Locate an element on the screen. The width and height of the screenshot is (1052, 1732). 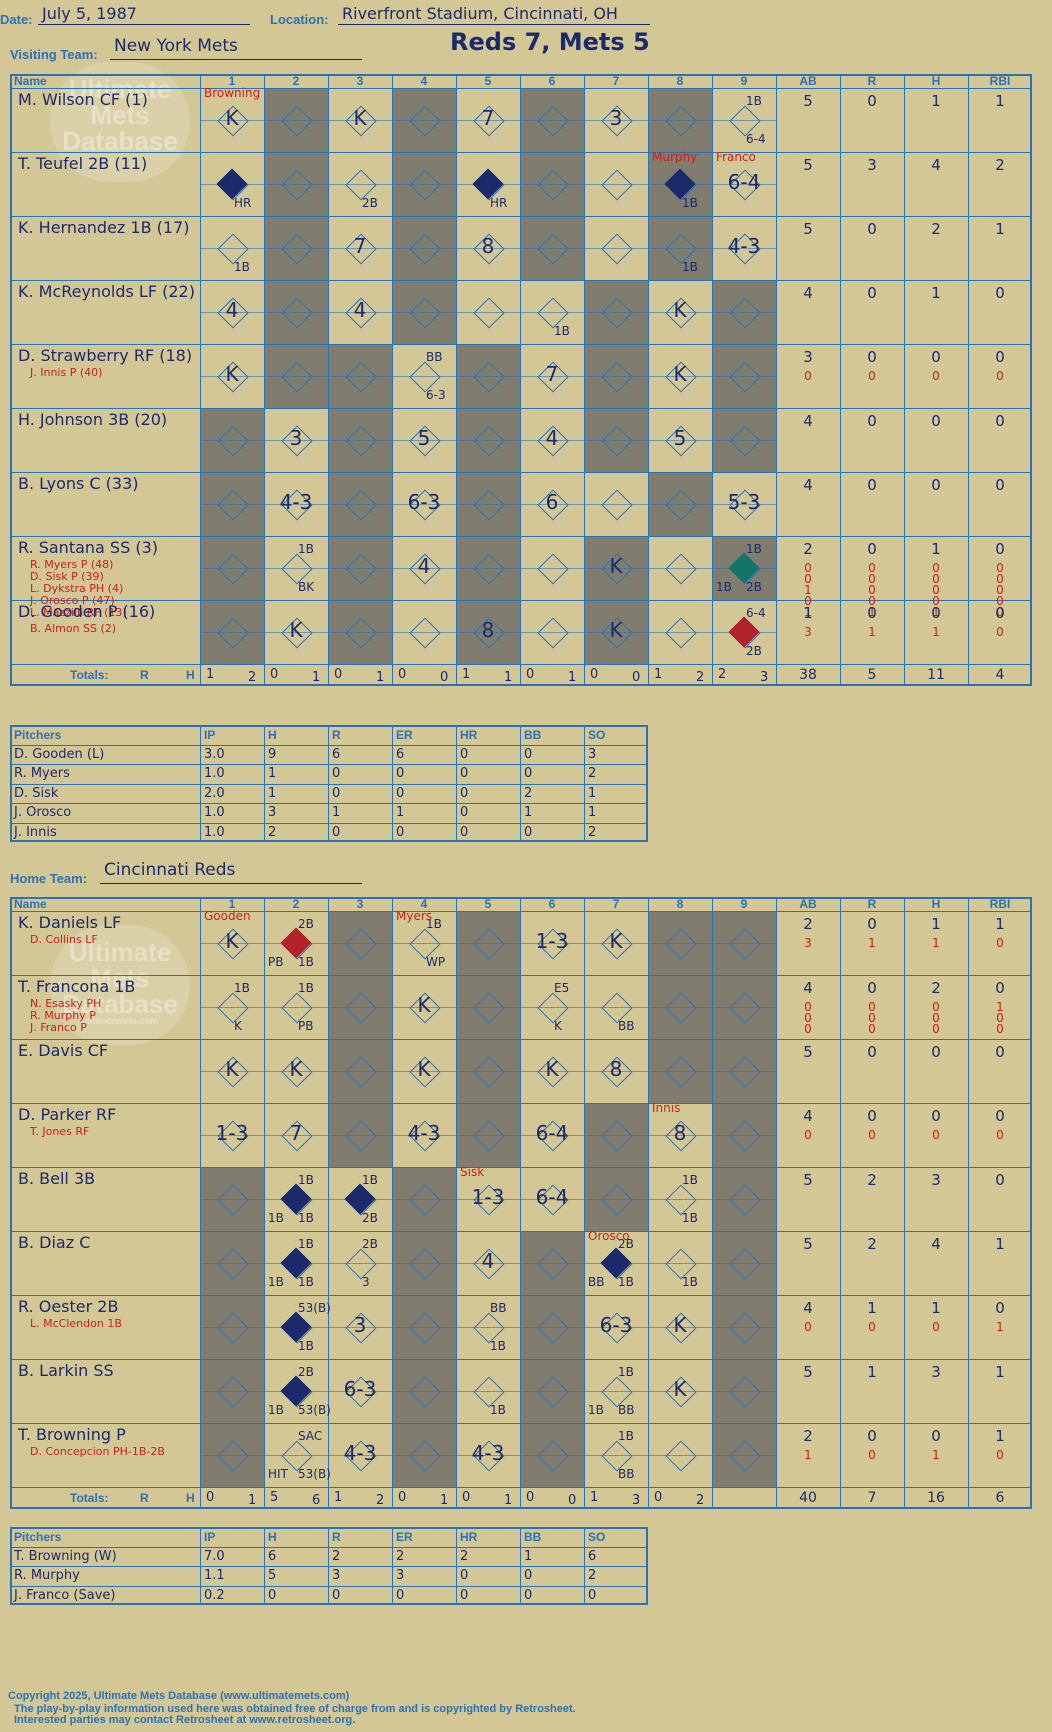
visitors-inning-runs: 1 is located at coordinates (210, 674).